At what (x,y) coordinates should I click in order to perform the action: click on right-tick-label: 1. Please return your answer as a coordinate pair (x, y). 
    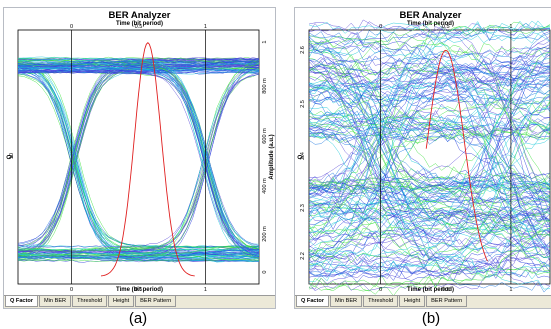
    Looking at the image, I should click on (265, 41).